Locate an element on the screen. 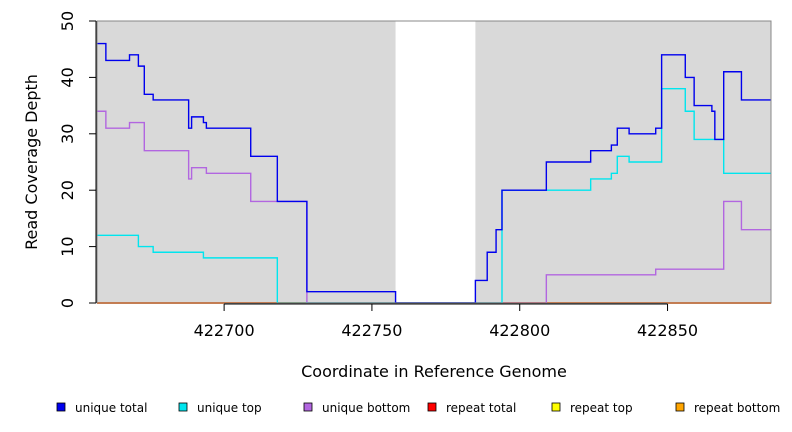  legend-label-repeat-top: repeat top is located at coordinates (601, 408).